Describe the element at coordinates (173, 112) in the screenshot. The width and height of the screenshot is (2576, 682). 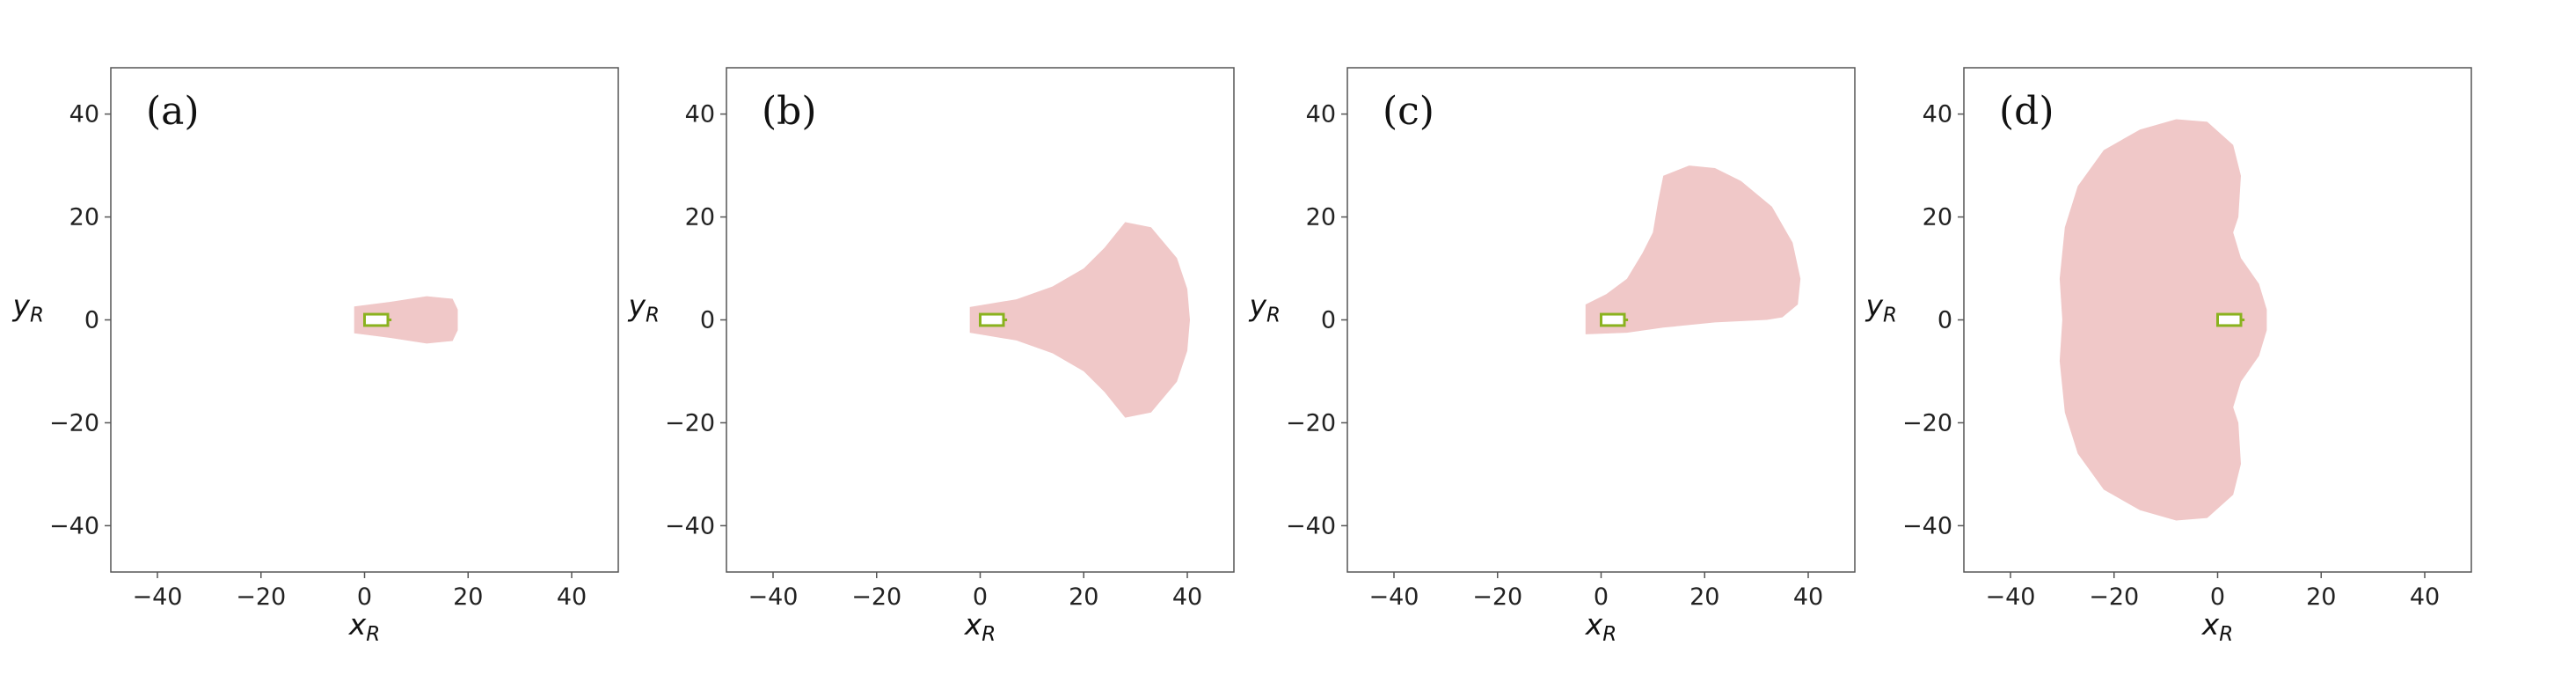
I see `panel-label: (a)` at that location.